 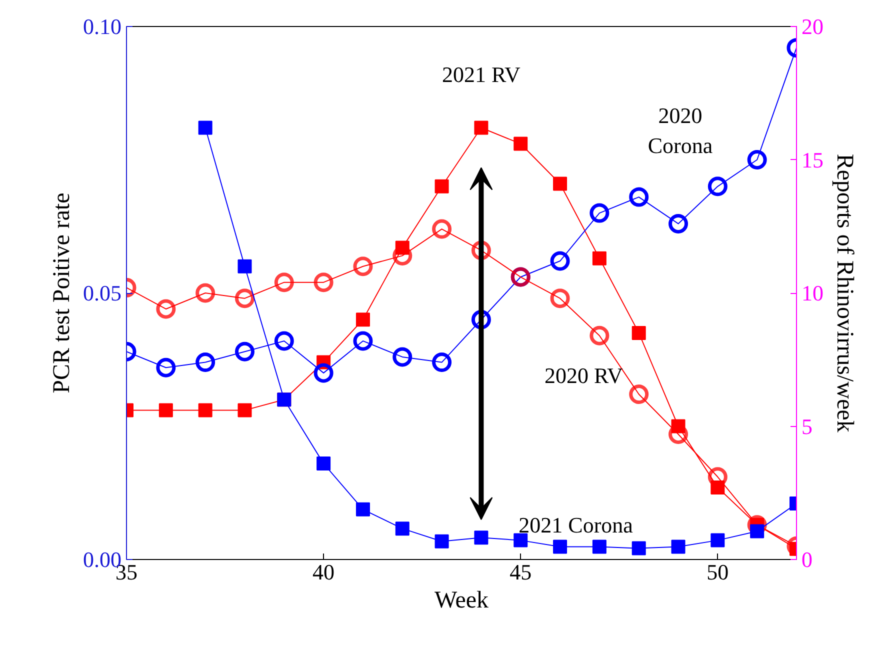 What do you see at coordinates (323, 572) in the screenshot?
I see `x-tick-label: 40` at bounding box center [323, 572].